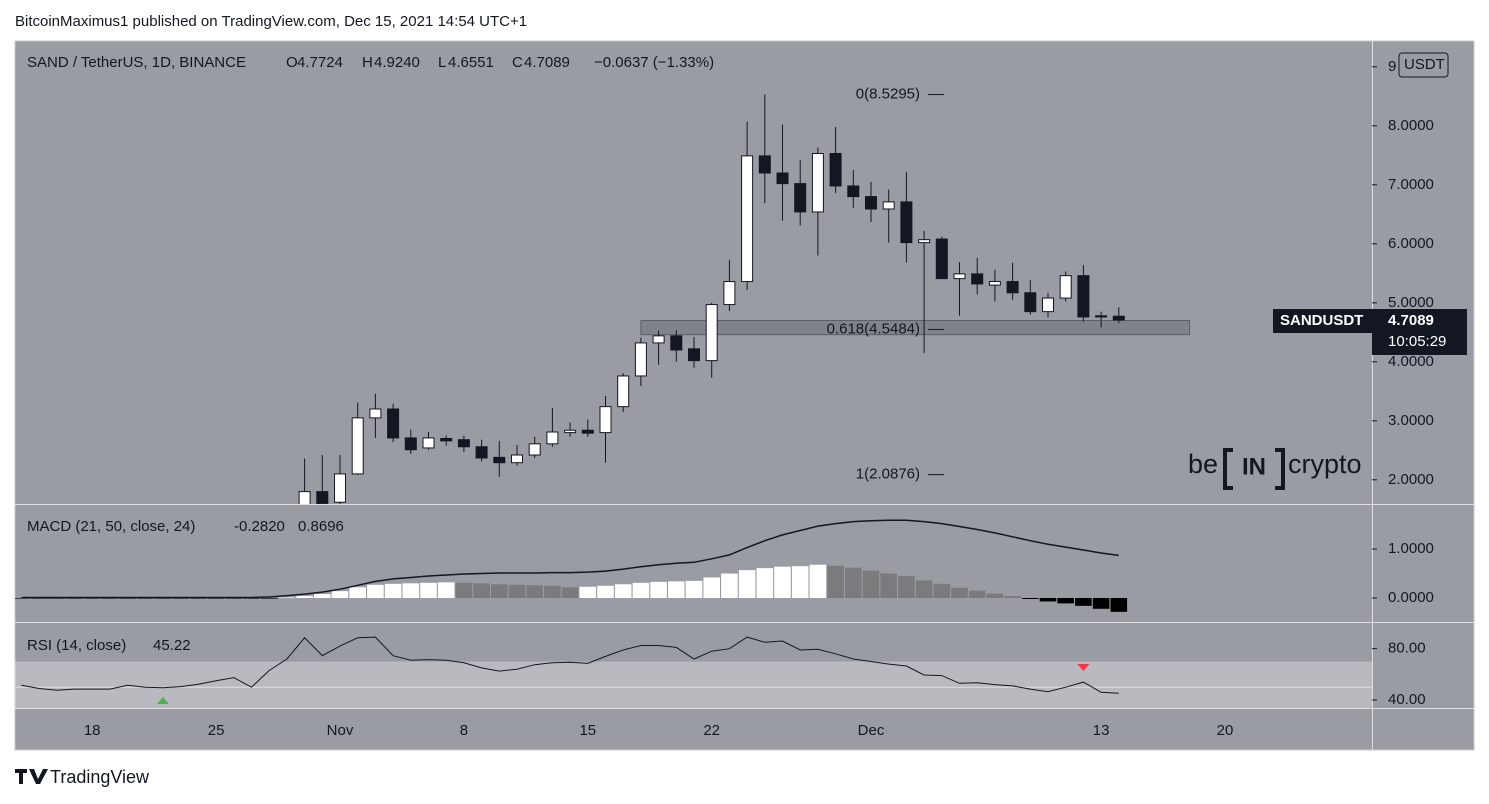  What do you see at coordinates (871, 730) in the screenshot?
I see `x-tick-label: Dec` at bounding box center [871, 730].